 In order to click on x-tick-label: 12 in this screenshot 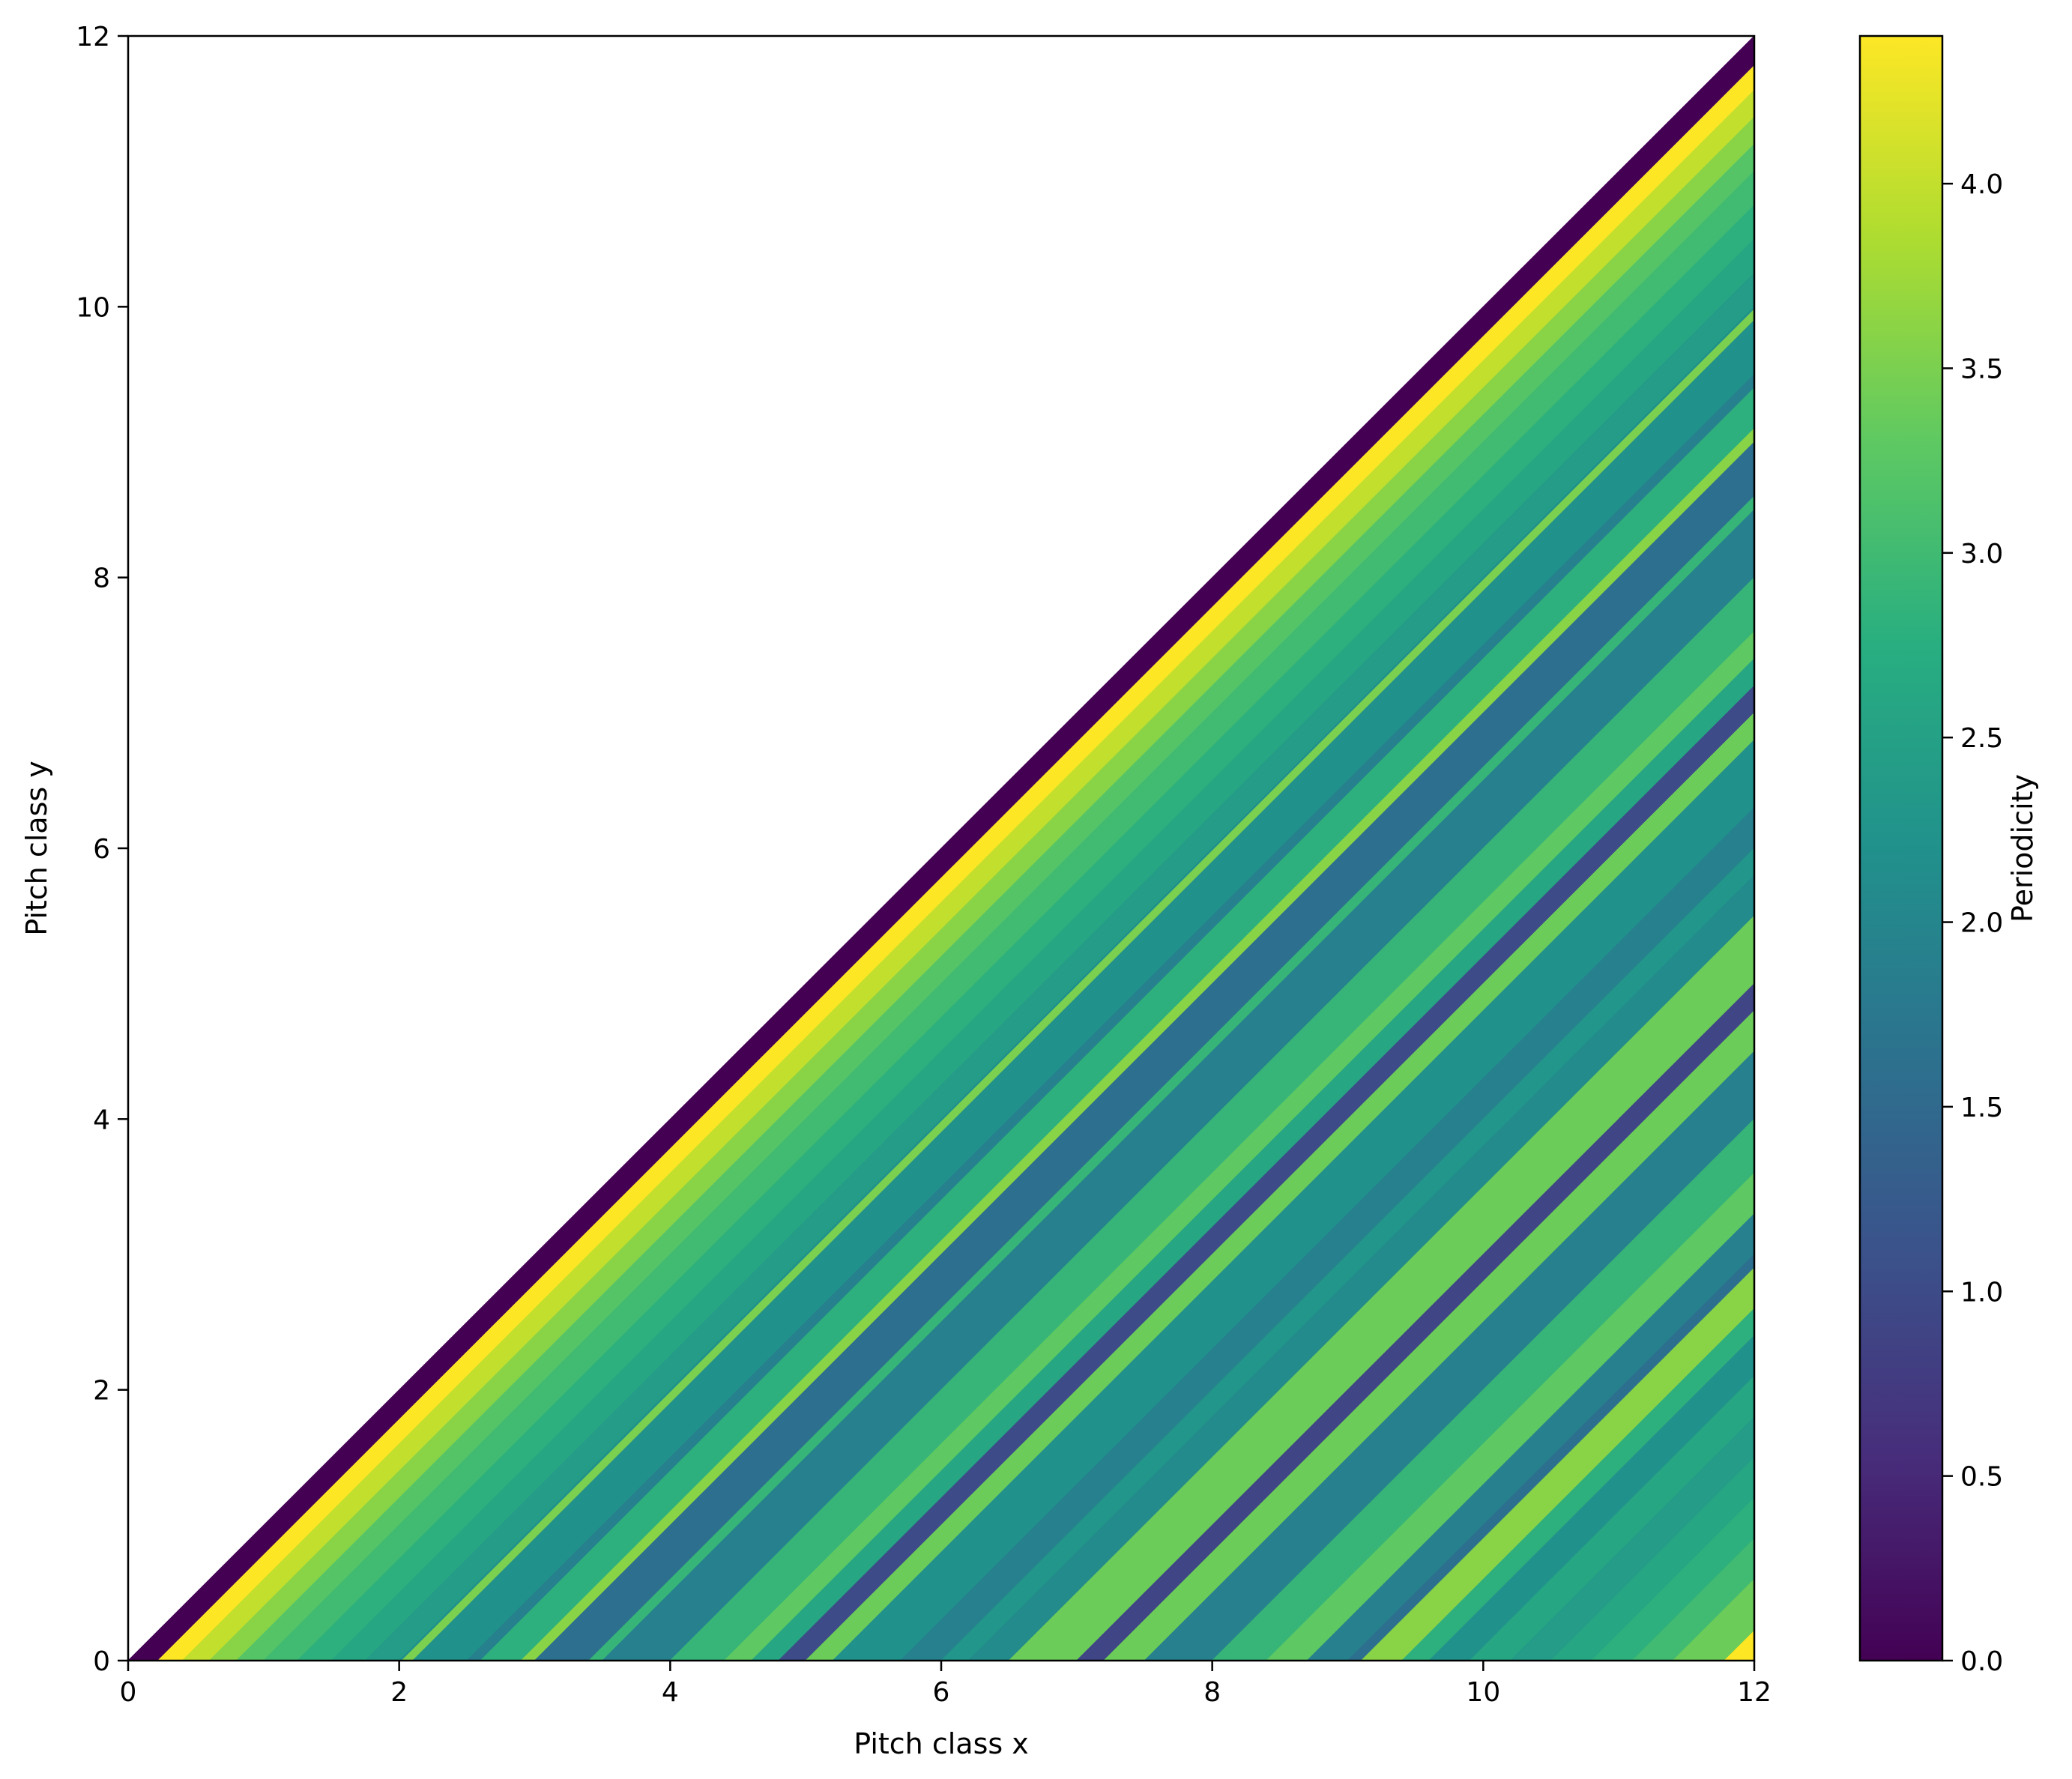, I will do `click(1754, 1692)`.